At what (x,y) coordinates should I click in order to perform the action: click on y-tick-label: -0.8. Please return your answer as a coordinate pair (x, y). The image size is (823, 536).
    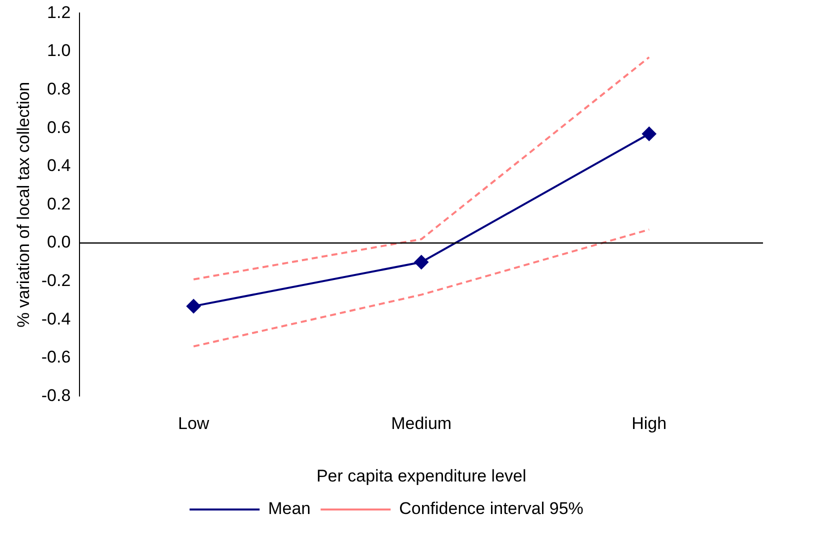
    Looking at the image, I should click on (56, 395).